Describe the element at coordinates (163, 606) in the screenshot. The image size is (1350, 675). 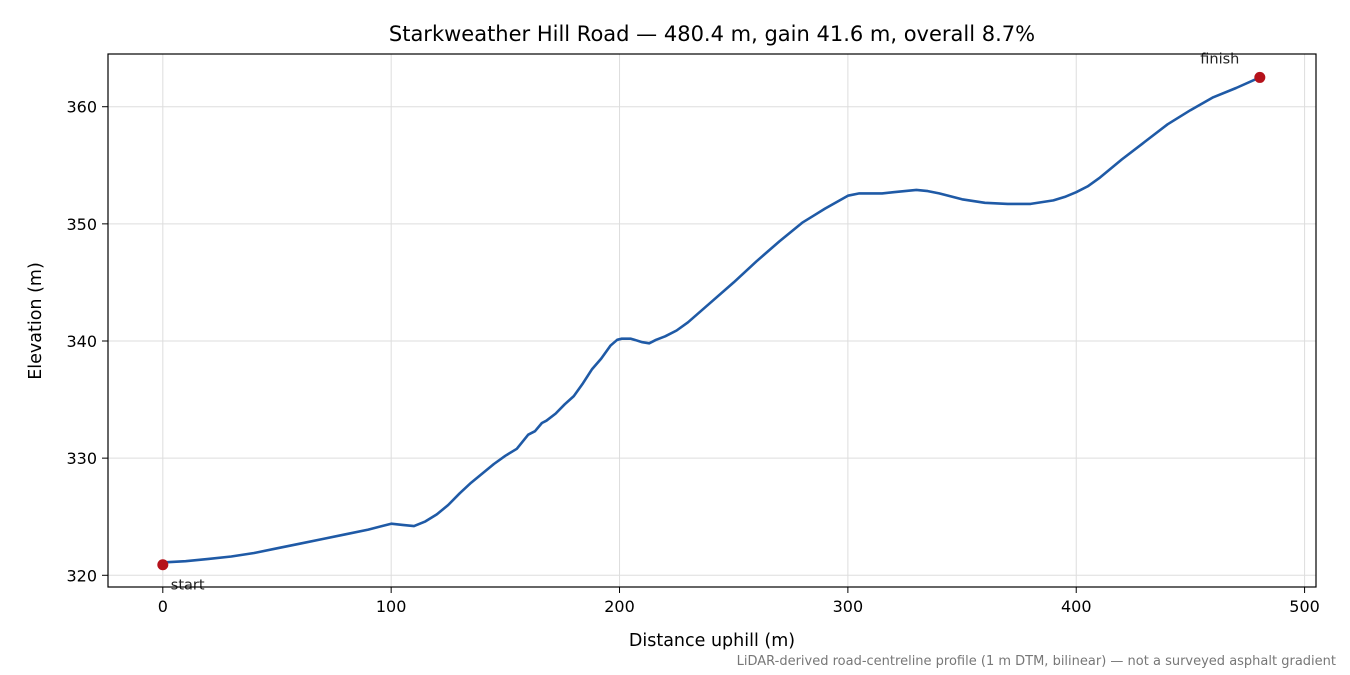
I see `x-tick-label: 0` at that location.